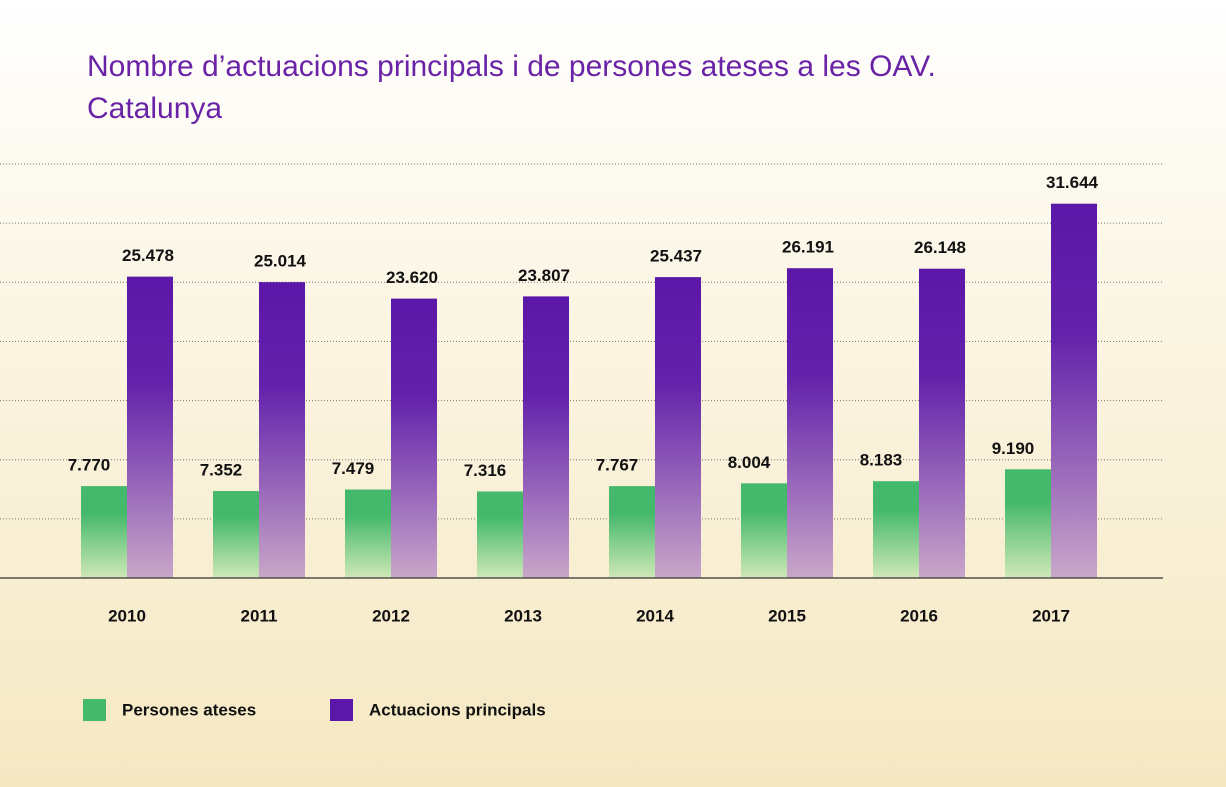 This screenshot has height=787, width=1226. What do you see at coordinates (221, 470) in the screenshot?
I see `value-label: 7.352` at bounding box center [221, 470].